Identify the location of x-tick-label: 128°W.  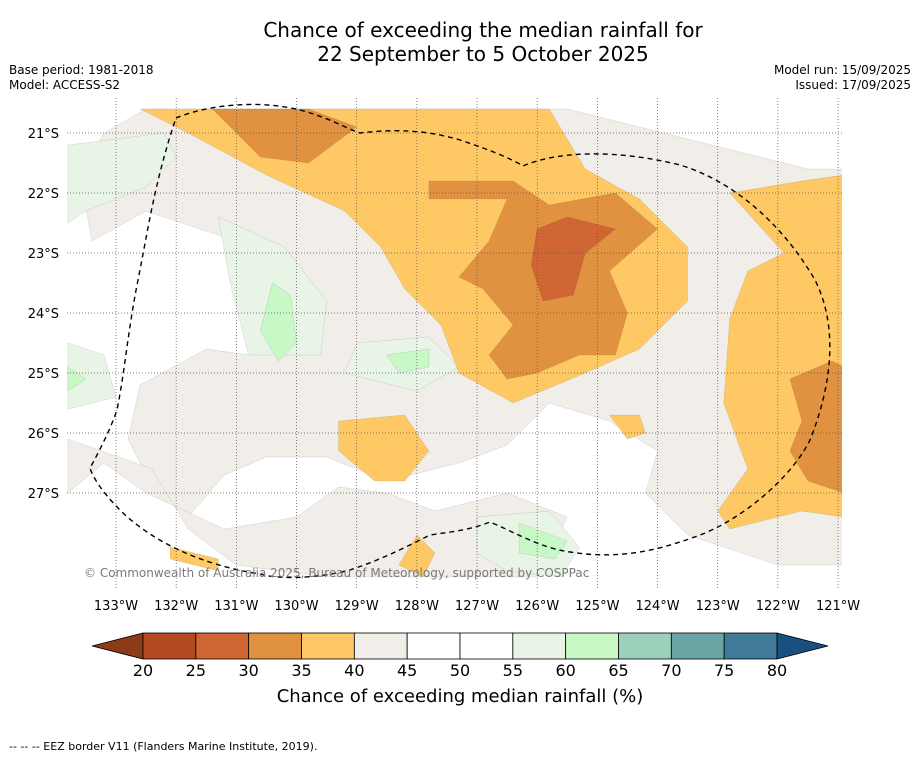
(417, 606).